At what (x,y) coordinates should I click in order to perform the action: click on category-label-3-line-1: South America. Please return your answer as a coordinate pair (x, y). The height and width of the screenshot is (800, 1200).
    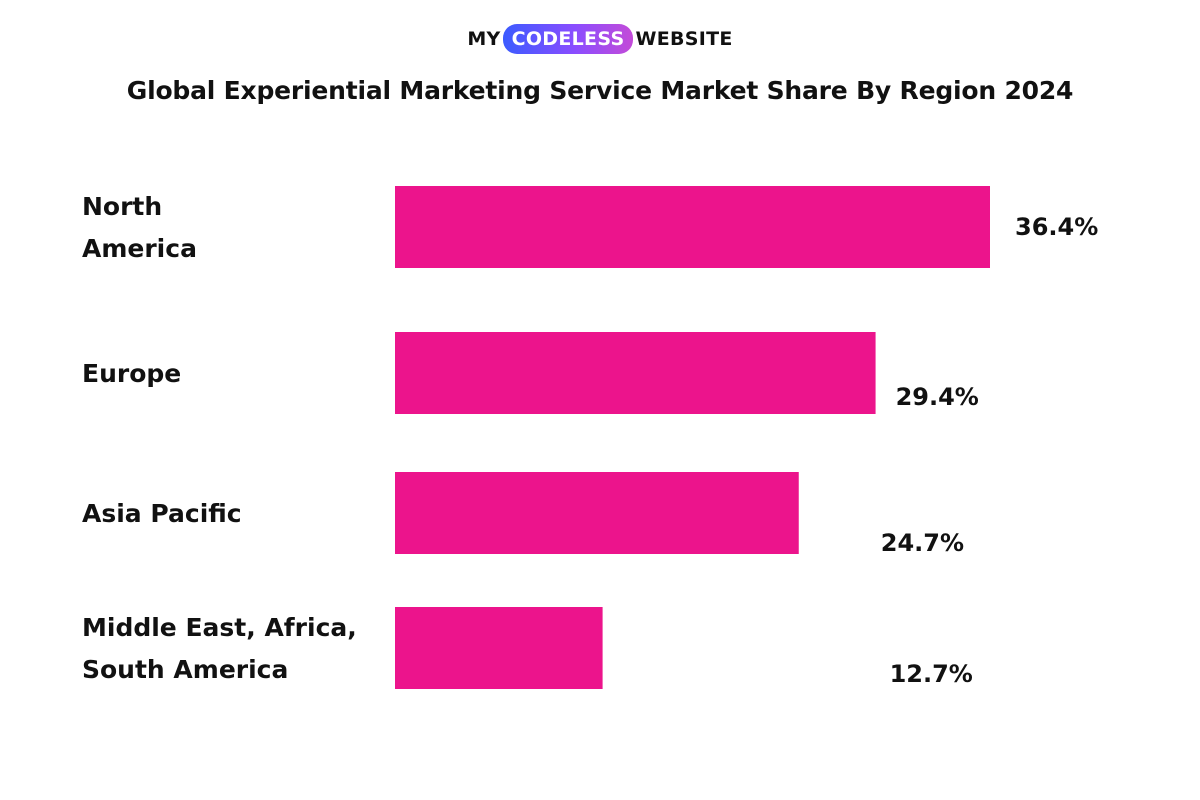
    Looking at the image, I should click on (185, 669).